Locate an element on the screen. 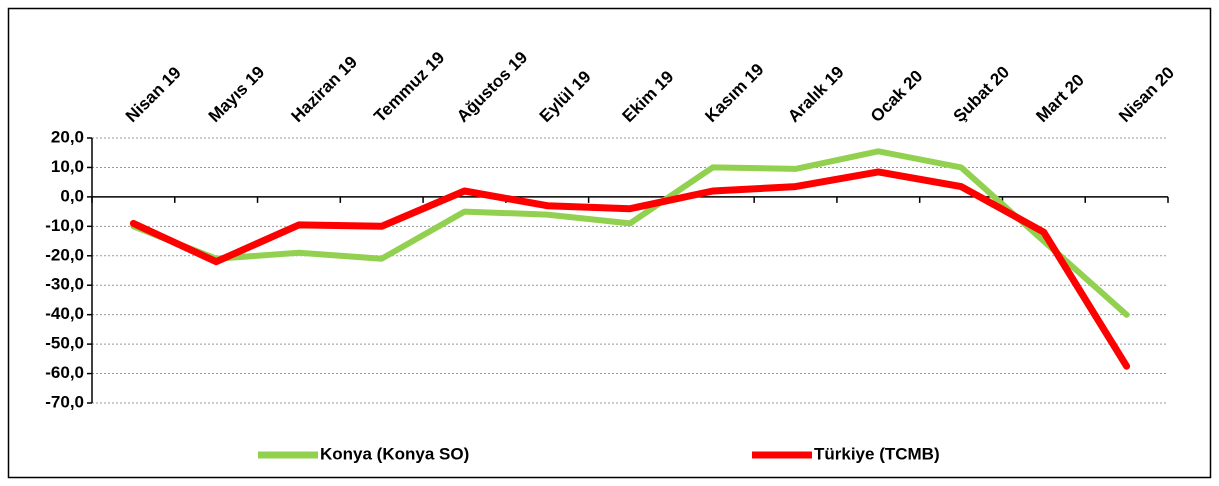 Image resolution: width=1219 pixels, height=486 pixels. y-tick-label: -30,0 is located at coordinates (64, 284).